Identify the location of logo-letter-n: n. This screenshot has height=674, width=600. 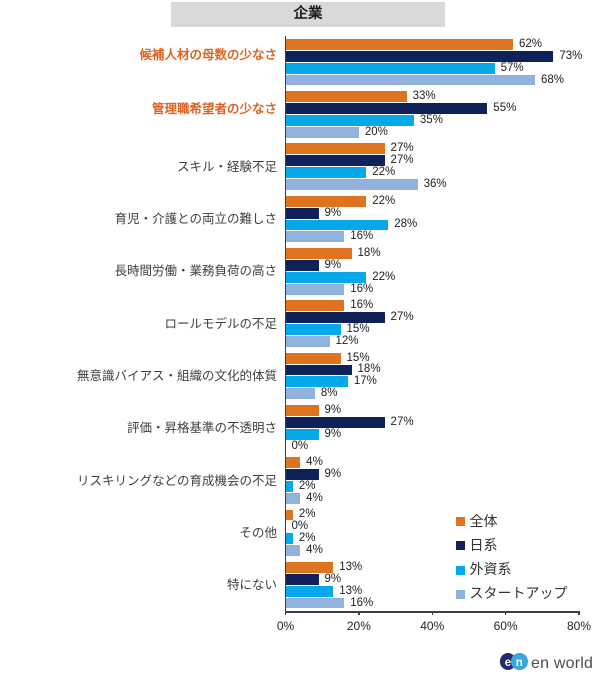
(519, 663).